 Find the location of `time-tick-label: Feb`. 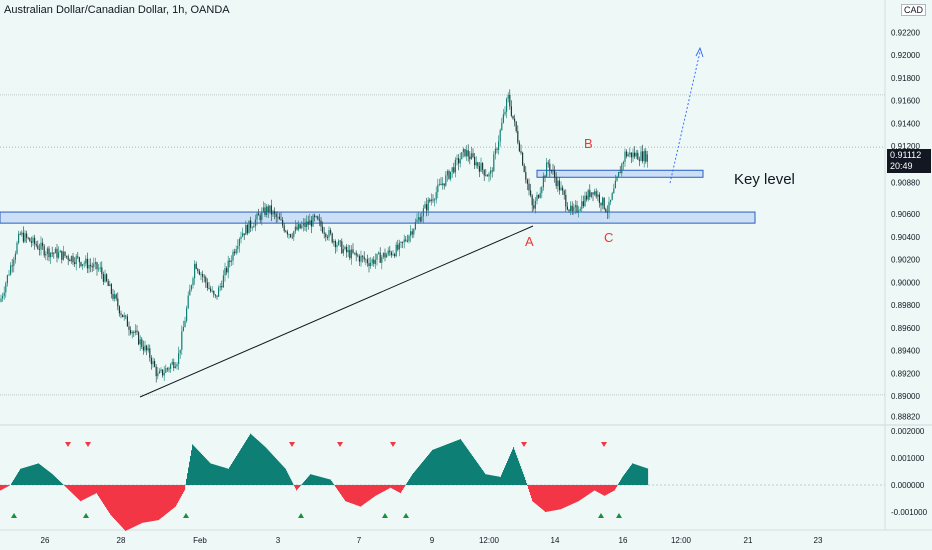

time-tick-label: Feb is located at coordinates (200, 540).